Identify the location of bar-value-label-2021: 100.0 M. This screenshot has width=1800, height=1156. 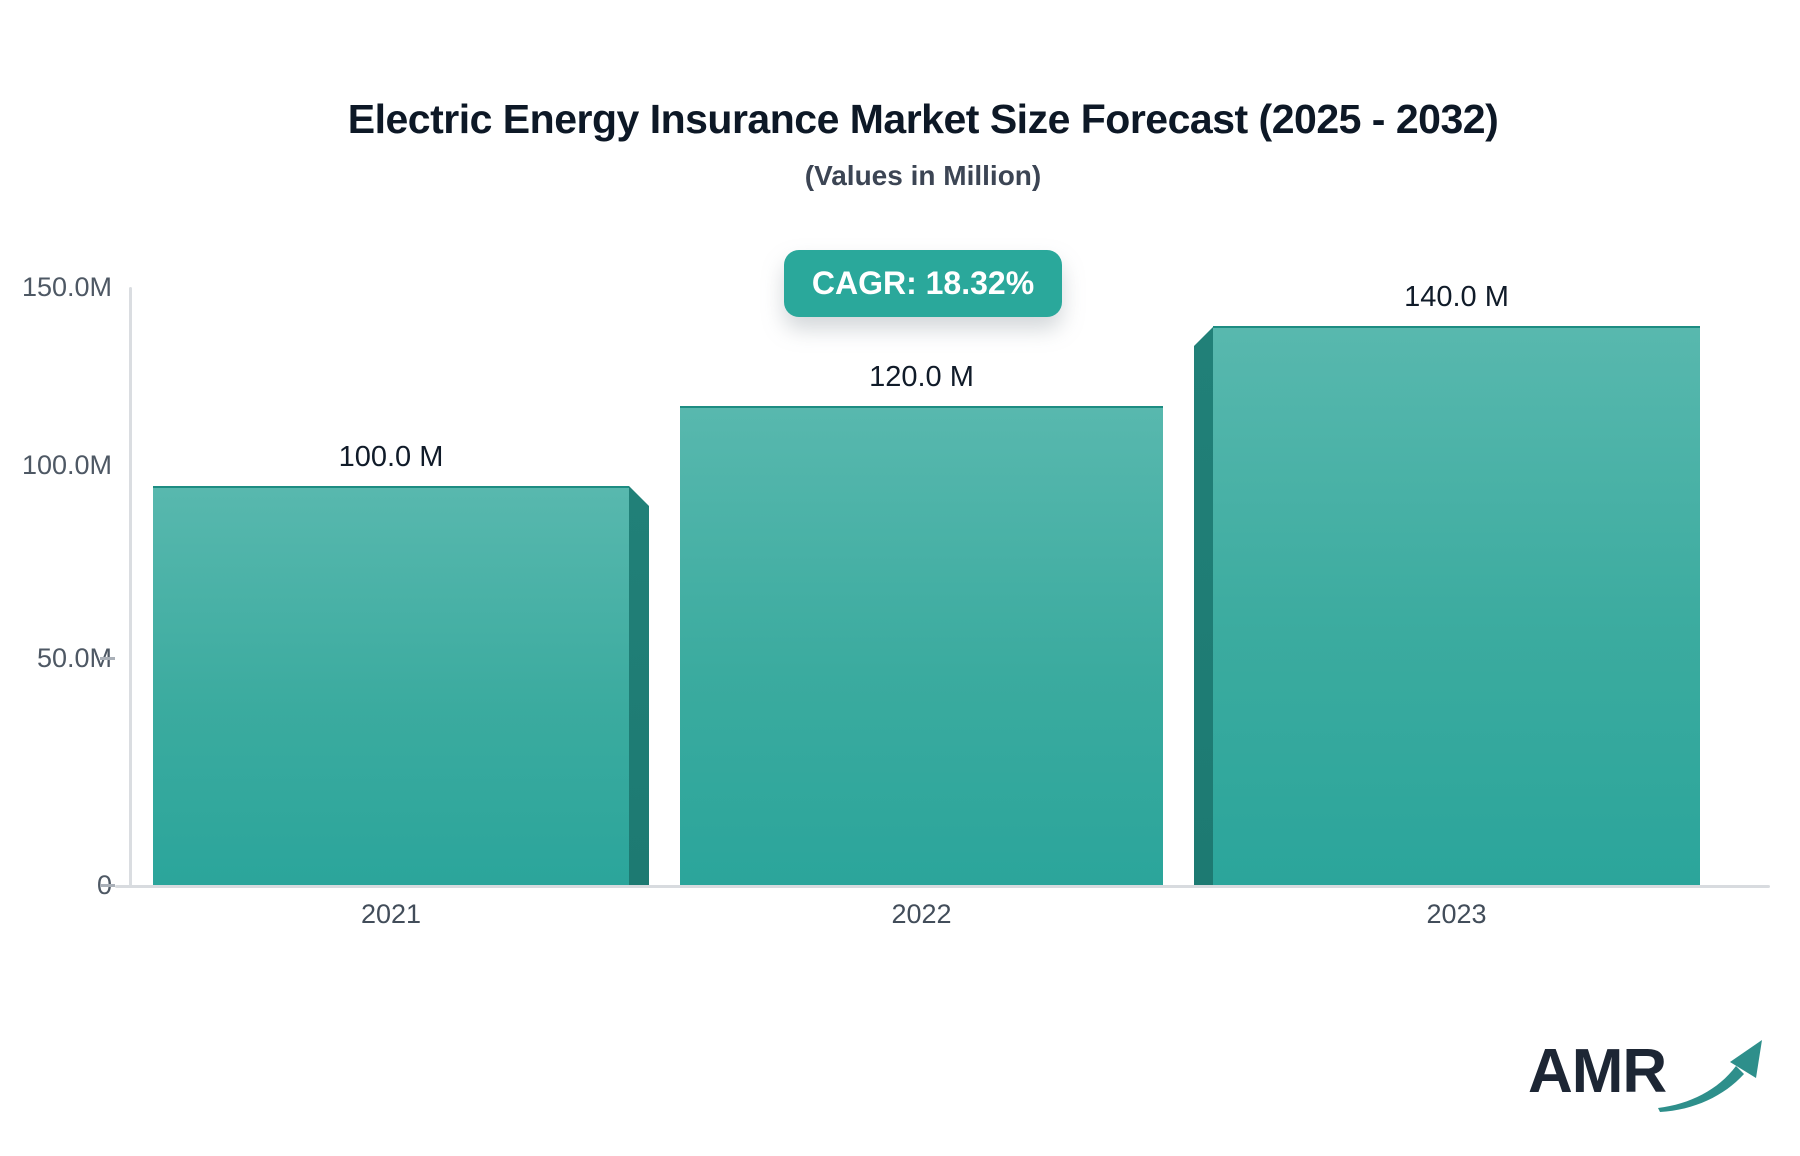
(391, 457).